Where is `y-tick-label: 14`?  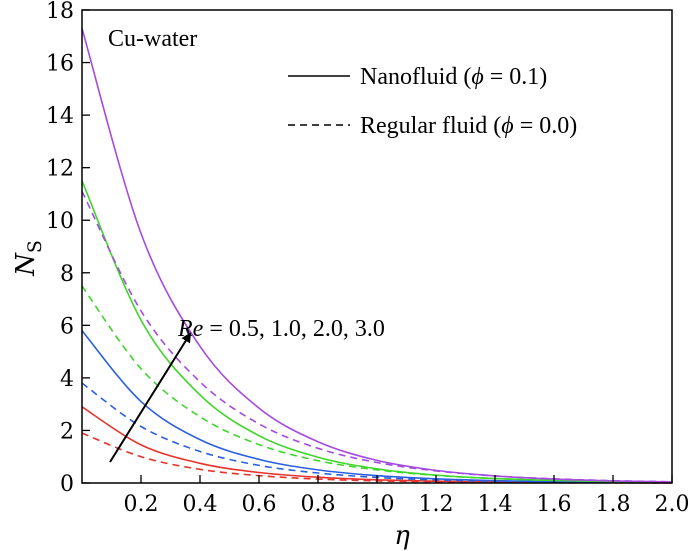 y-tick-label: 14 is located at coordinates (60, 116).